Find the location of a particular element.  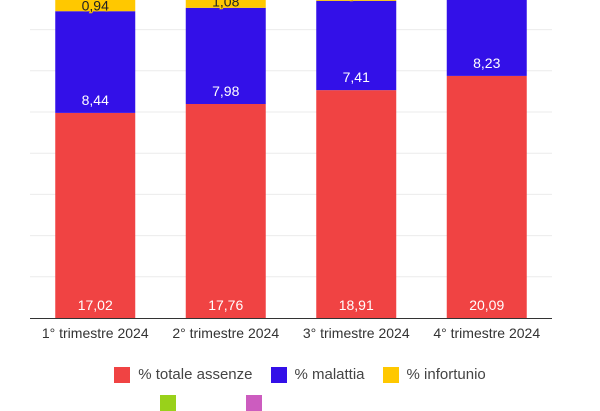

data-label: 8,23 is located at coordinates (486, 63).